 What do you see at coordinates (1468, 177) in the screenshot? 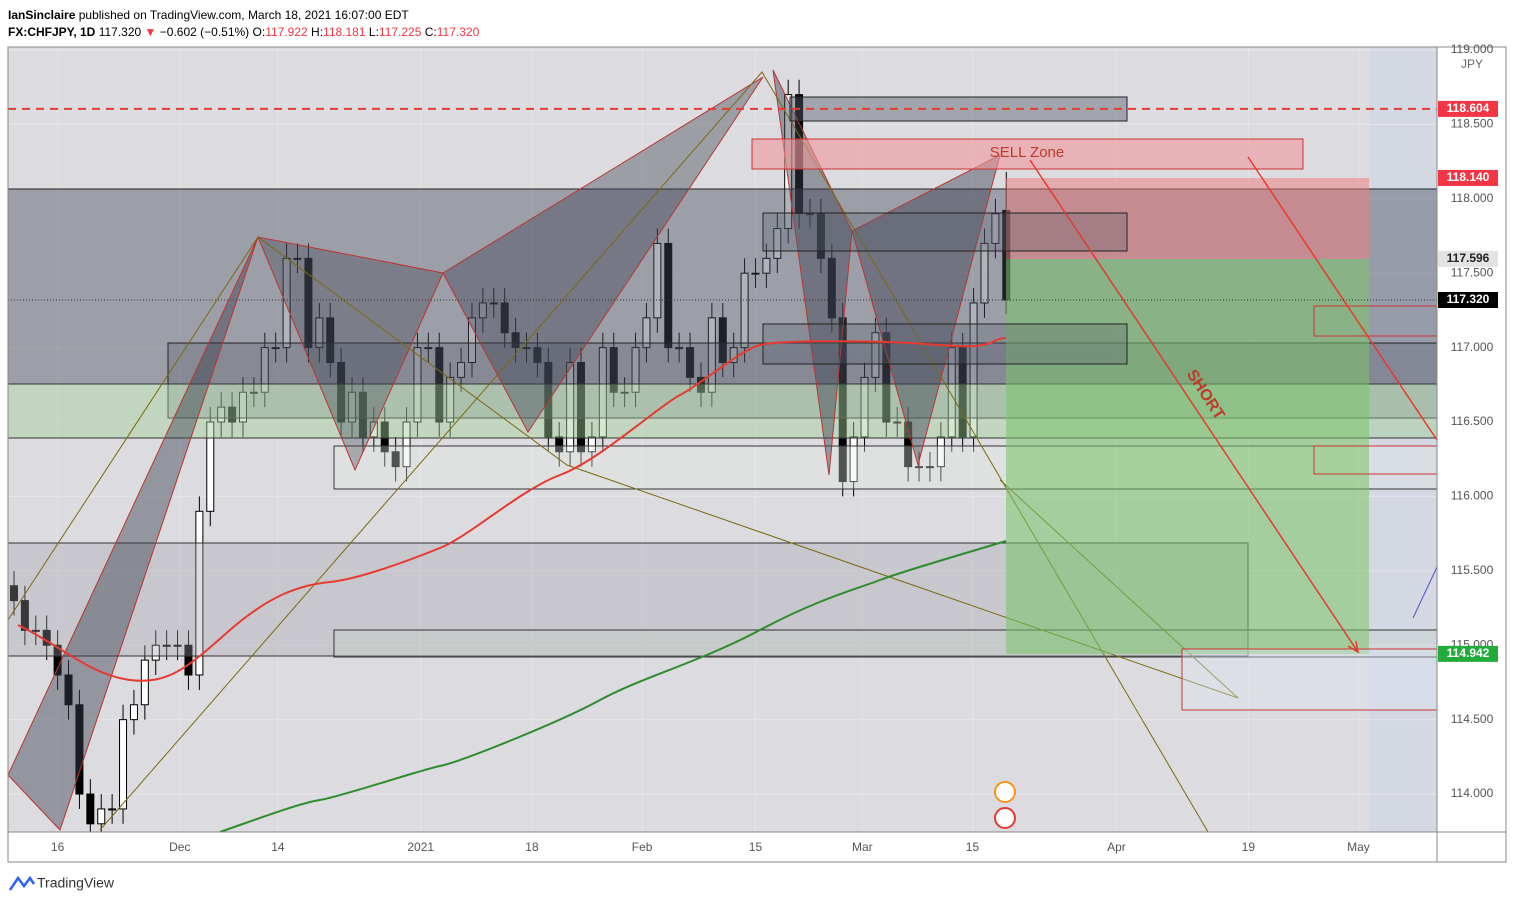
I see `price-marker-label: 118.140` at bounding box center [1468, 177].